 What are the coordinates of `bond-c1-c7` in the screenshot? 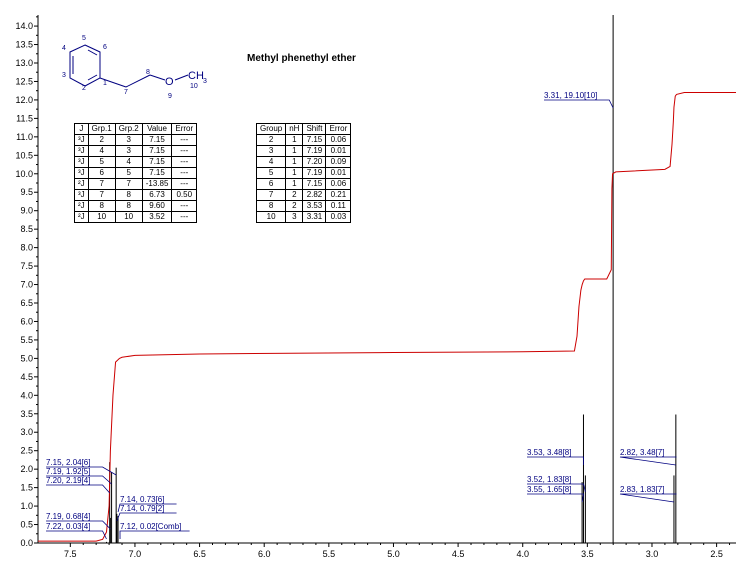 It's located at (113, 82).